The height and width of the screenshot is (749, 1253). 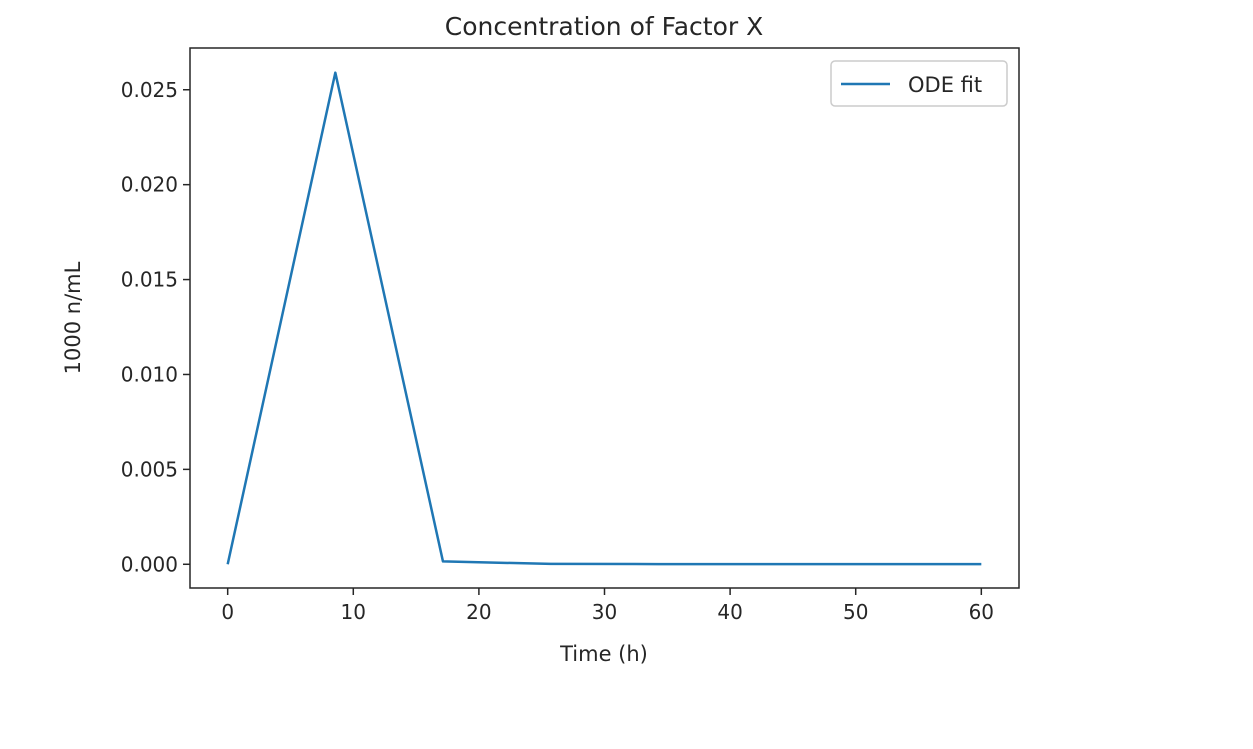 What do you see at coordinates (149, 90) in the screenshot?
I see `y-tick-label: 0.025` at bounding box center [149, 90].